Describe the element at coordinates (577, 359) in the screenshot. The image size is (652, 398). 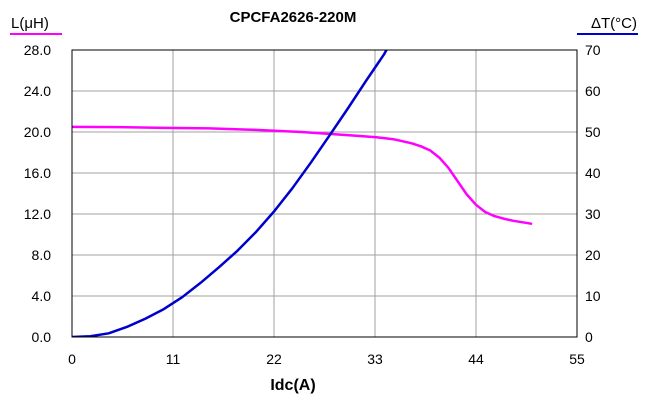
I see `x-tick-label: 55` at that location.